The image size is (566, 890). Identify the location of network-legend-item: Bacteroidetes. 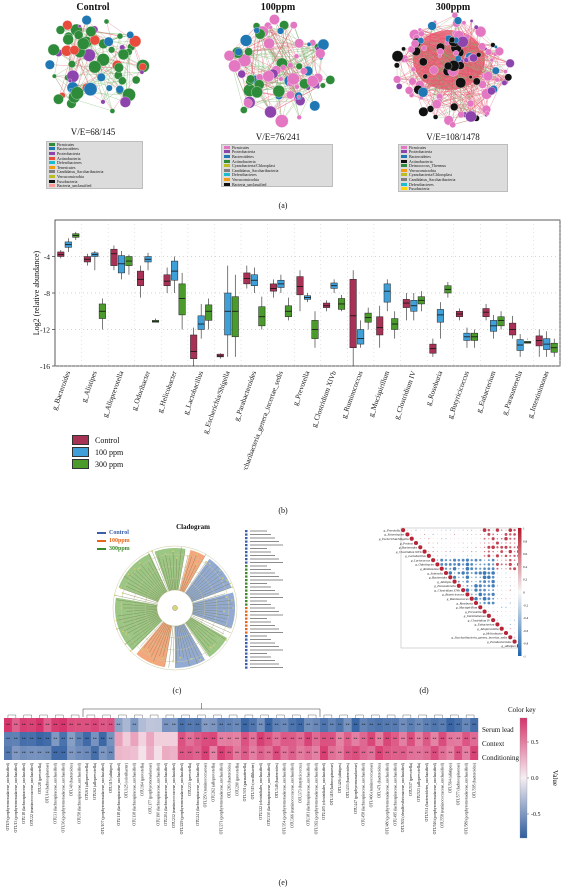
(94, 148).